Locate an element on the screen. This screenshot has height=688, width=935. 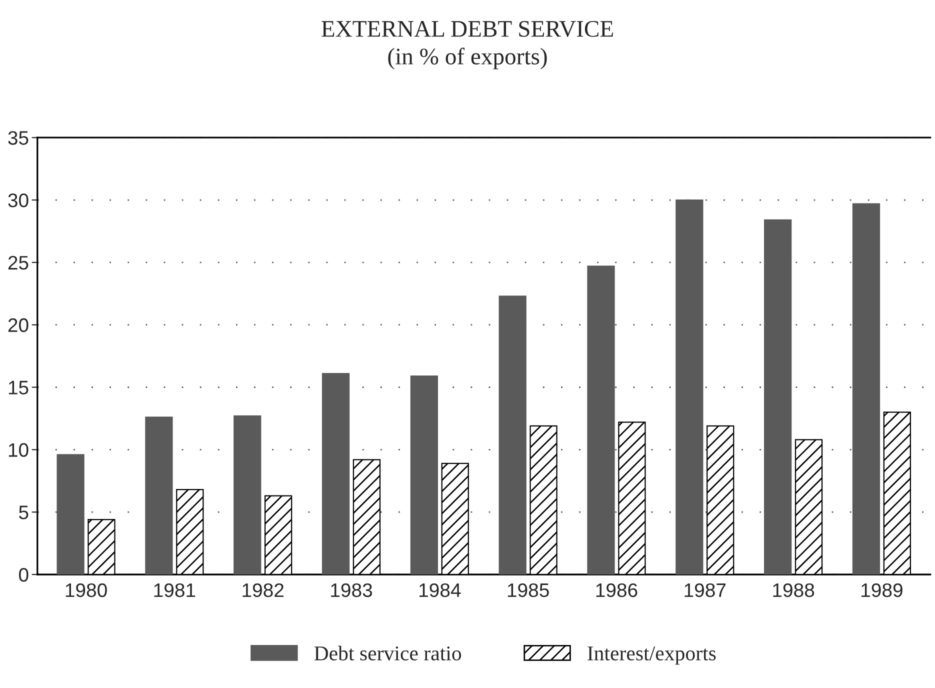
x-tick-label: 1981 is located at coordinates (175, 590).